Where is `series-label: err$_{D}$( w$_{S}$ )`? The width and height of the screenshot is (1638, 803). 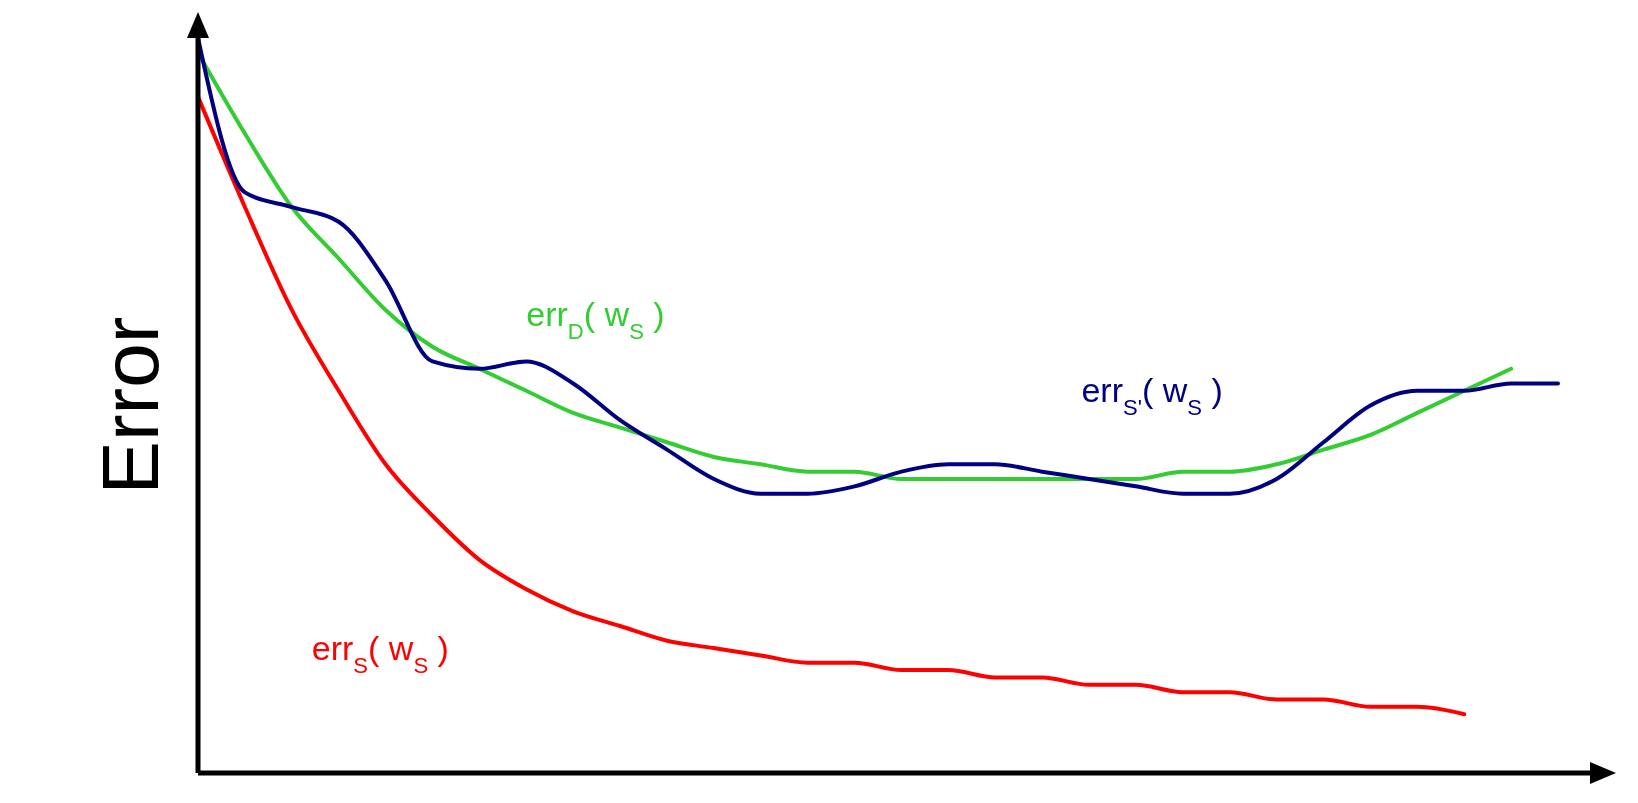 series-label: err$_{D}$( w$_{S}$ ) is located at coordinates (595, 319).